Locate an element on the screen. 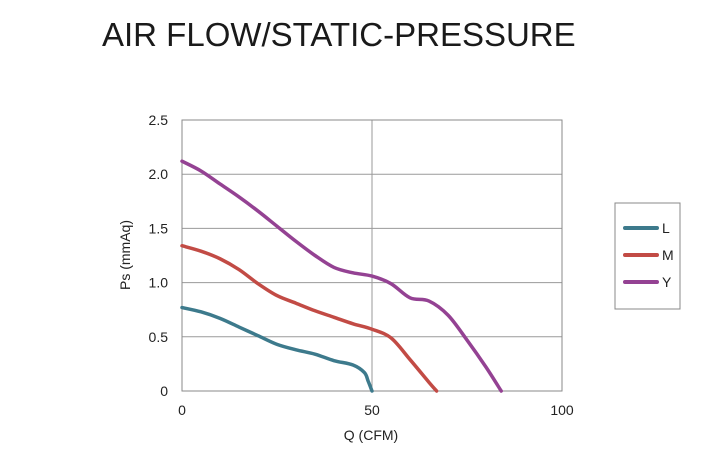 Image resolution: width=720 pixels, height=470 pixels. legend: LMY is located at coordinates (647, 256).